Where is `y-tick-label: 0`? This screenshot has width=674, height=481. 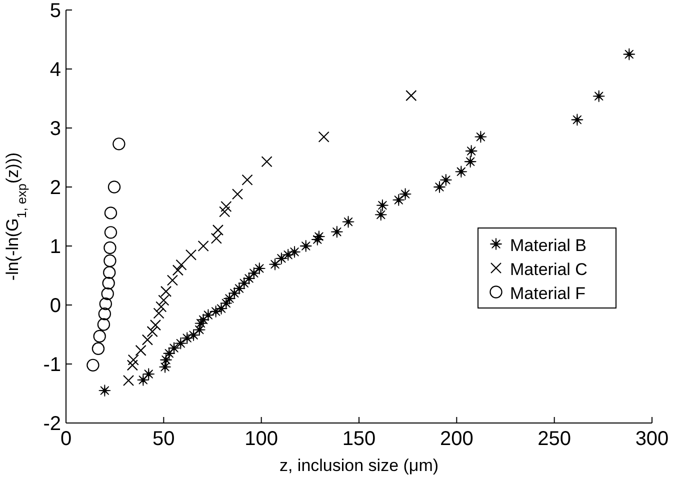 y-tick-label: 0 is located at coordinates (55, 306).